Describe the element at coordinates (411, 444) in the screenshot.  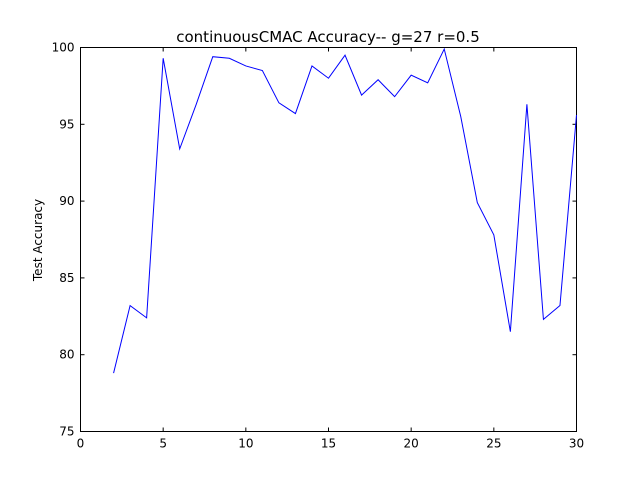
I see `x-tick-label: 20` at that location.